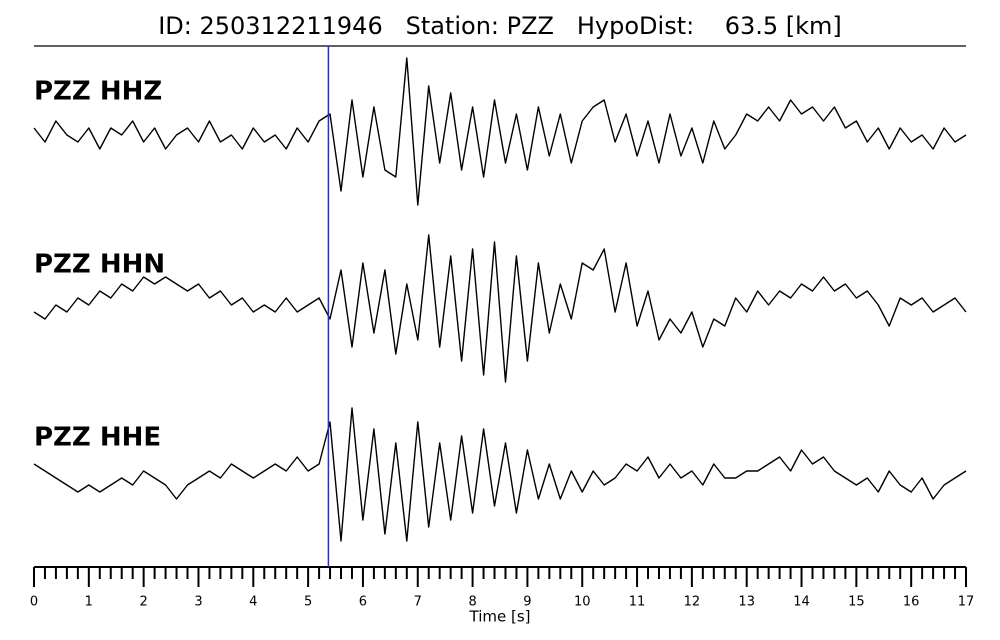  What do you see at coordinates (253, 602) in the screenshot?
I see `x-tick-label: 4` at bounding box center [253, 602].